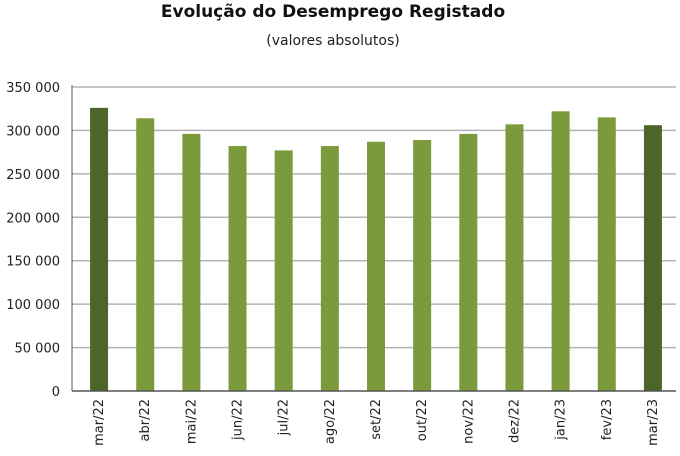  What do you see at coordinates (33, 305) in the screenshot?
I see `y-tick-label: 100 000` at bounding box center [33, 305].